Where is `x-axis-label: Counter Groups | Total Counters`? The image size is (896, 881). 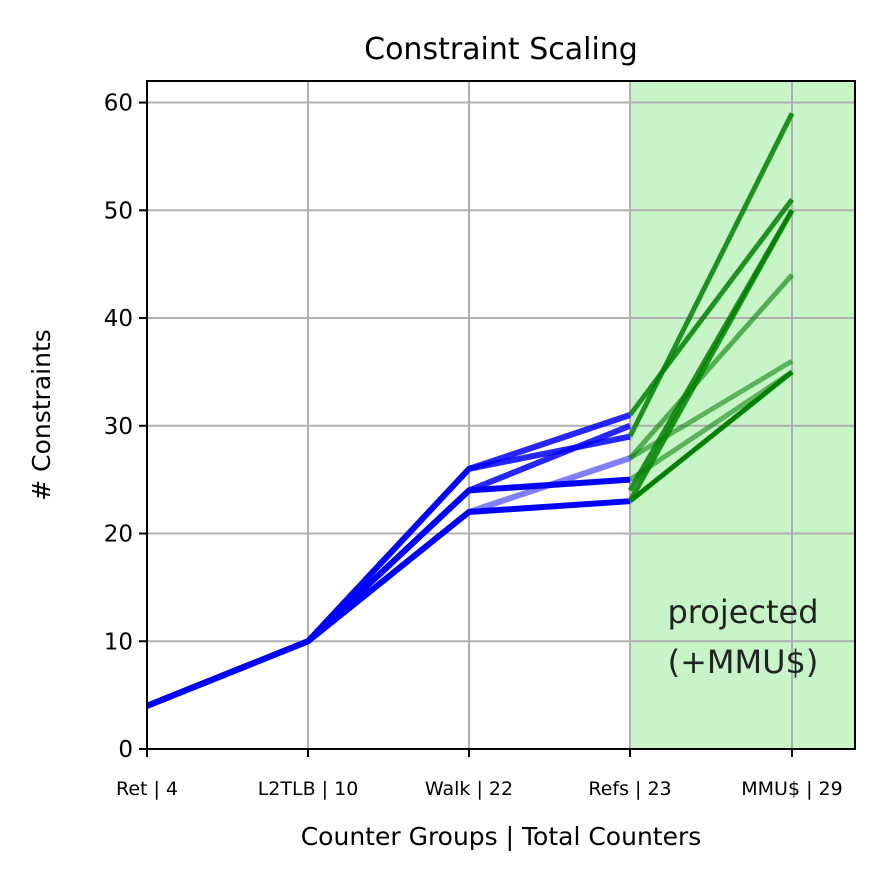 x-axis-label: Counter Groups | Total Counters is located at coordinates (501, 836).